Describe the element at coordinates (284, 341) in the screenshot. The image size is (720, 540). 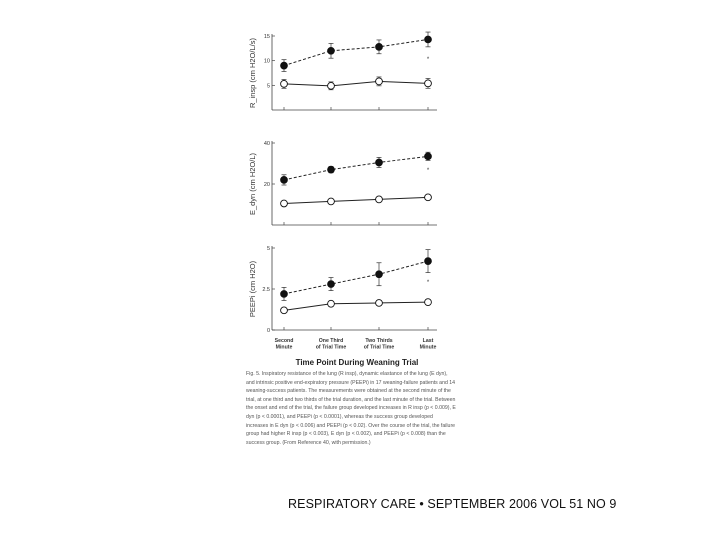
I see `x-tick-label: Second` at that location.